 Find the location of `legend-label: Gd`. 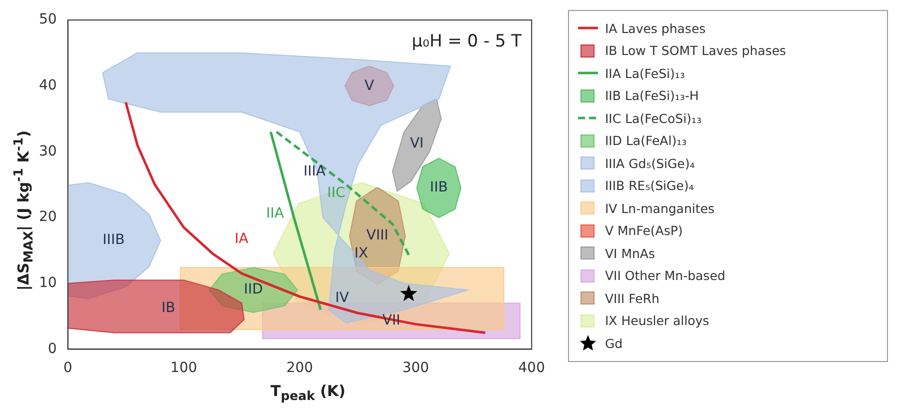

legend-label: Gd is located at coordinates (614, 343).